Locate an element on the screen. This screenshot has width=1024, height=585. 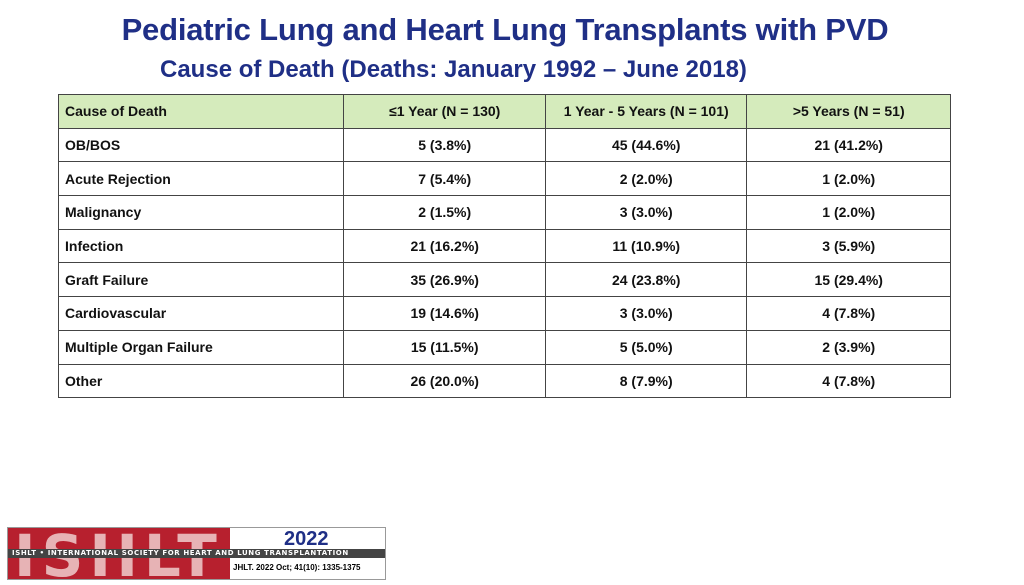
value-cell: 21 (16.2%) is located at coordinates (444, 246).